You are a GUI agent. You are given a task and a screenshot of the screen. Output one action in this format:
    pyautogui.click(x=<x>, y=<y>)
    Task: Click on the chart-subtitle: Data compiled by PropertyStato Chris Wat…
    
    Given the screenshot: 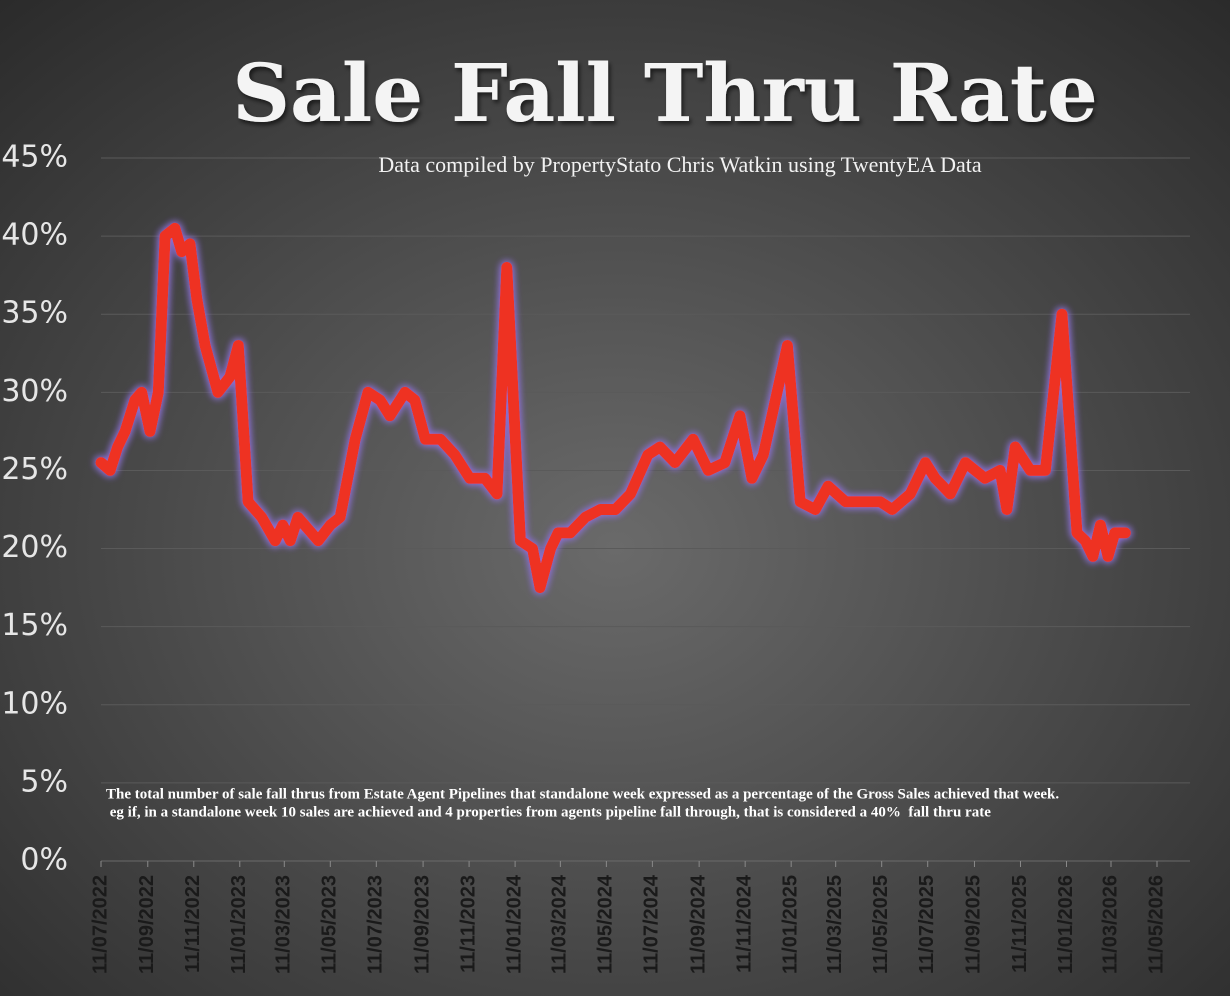 What is the action you would take?
    pyautogui.click(x=679, y=164)
    